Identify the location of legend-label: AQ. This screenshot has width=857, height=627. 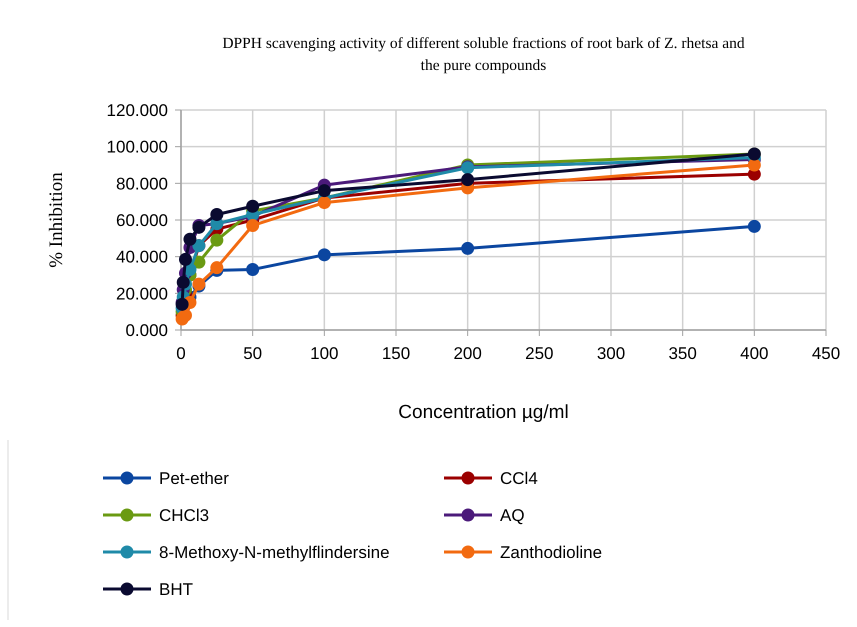
(512, 515).